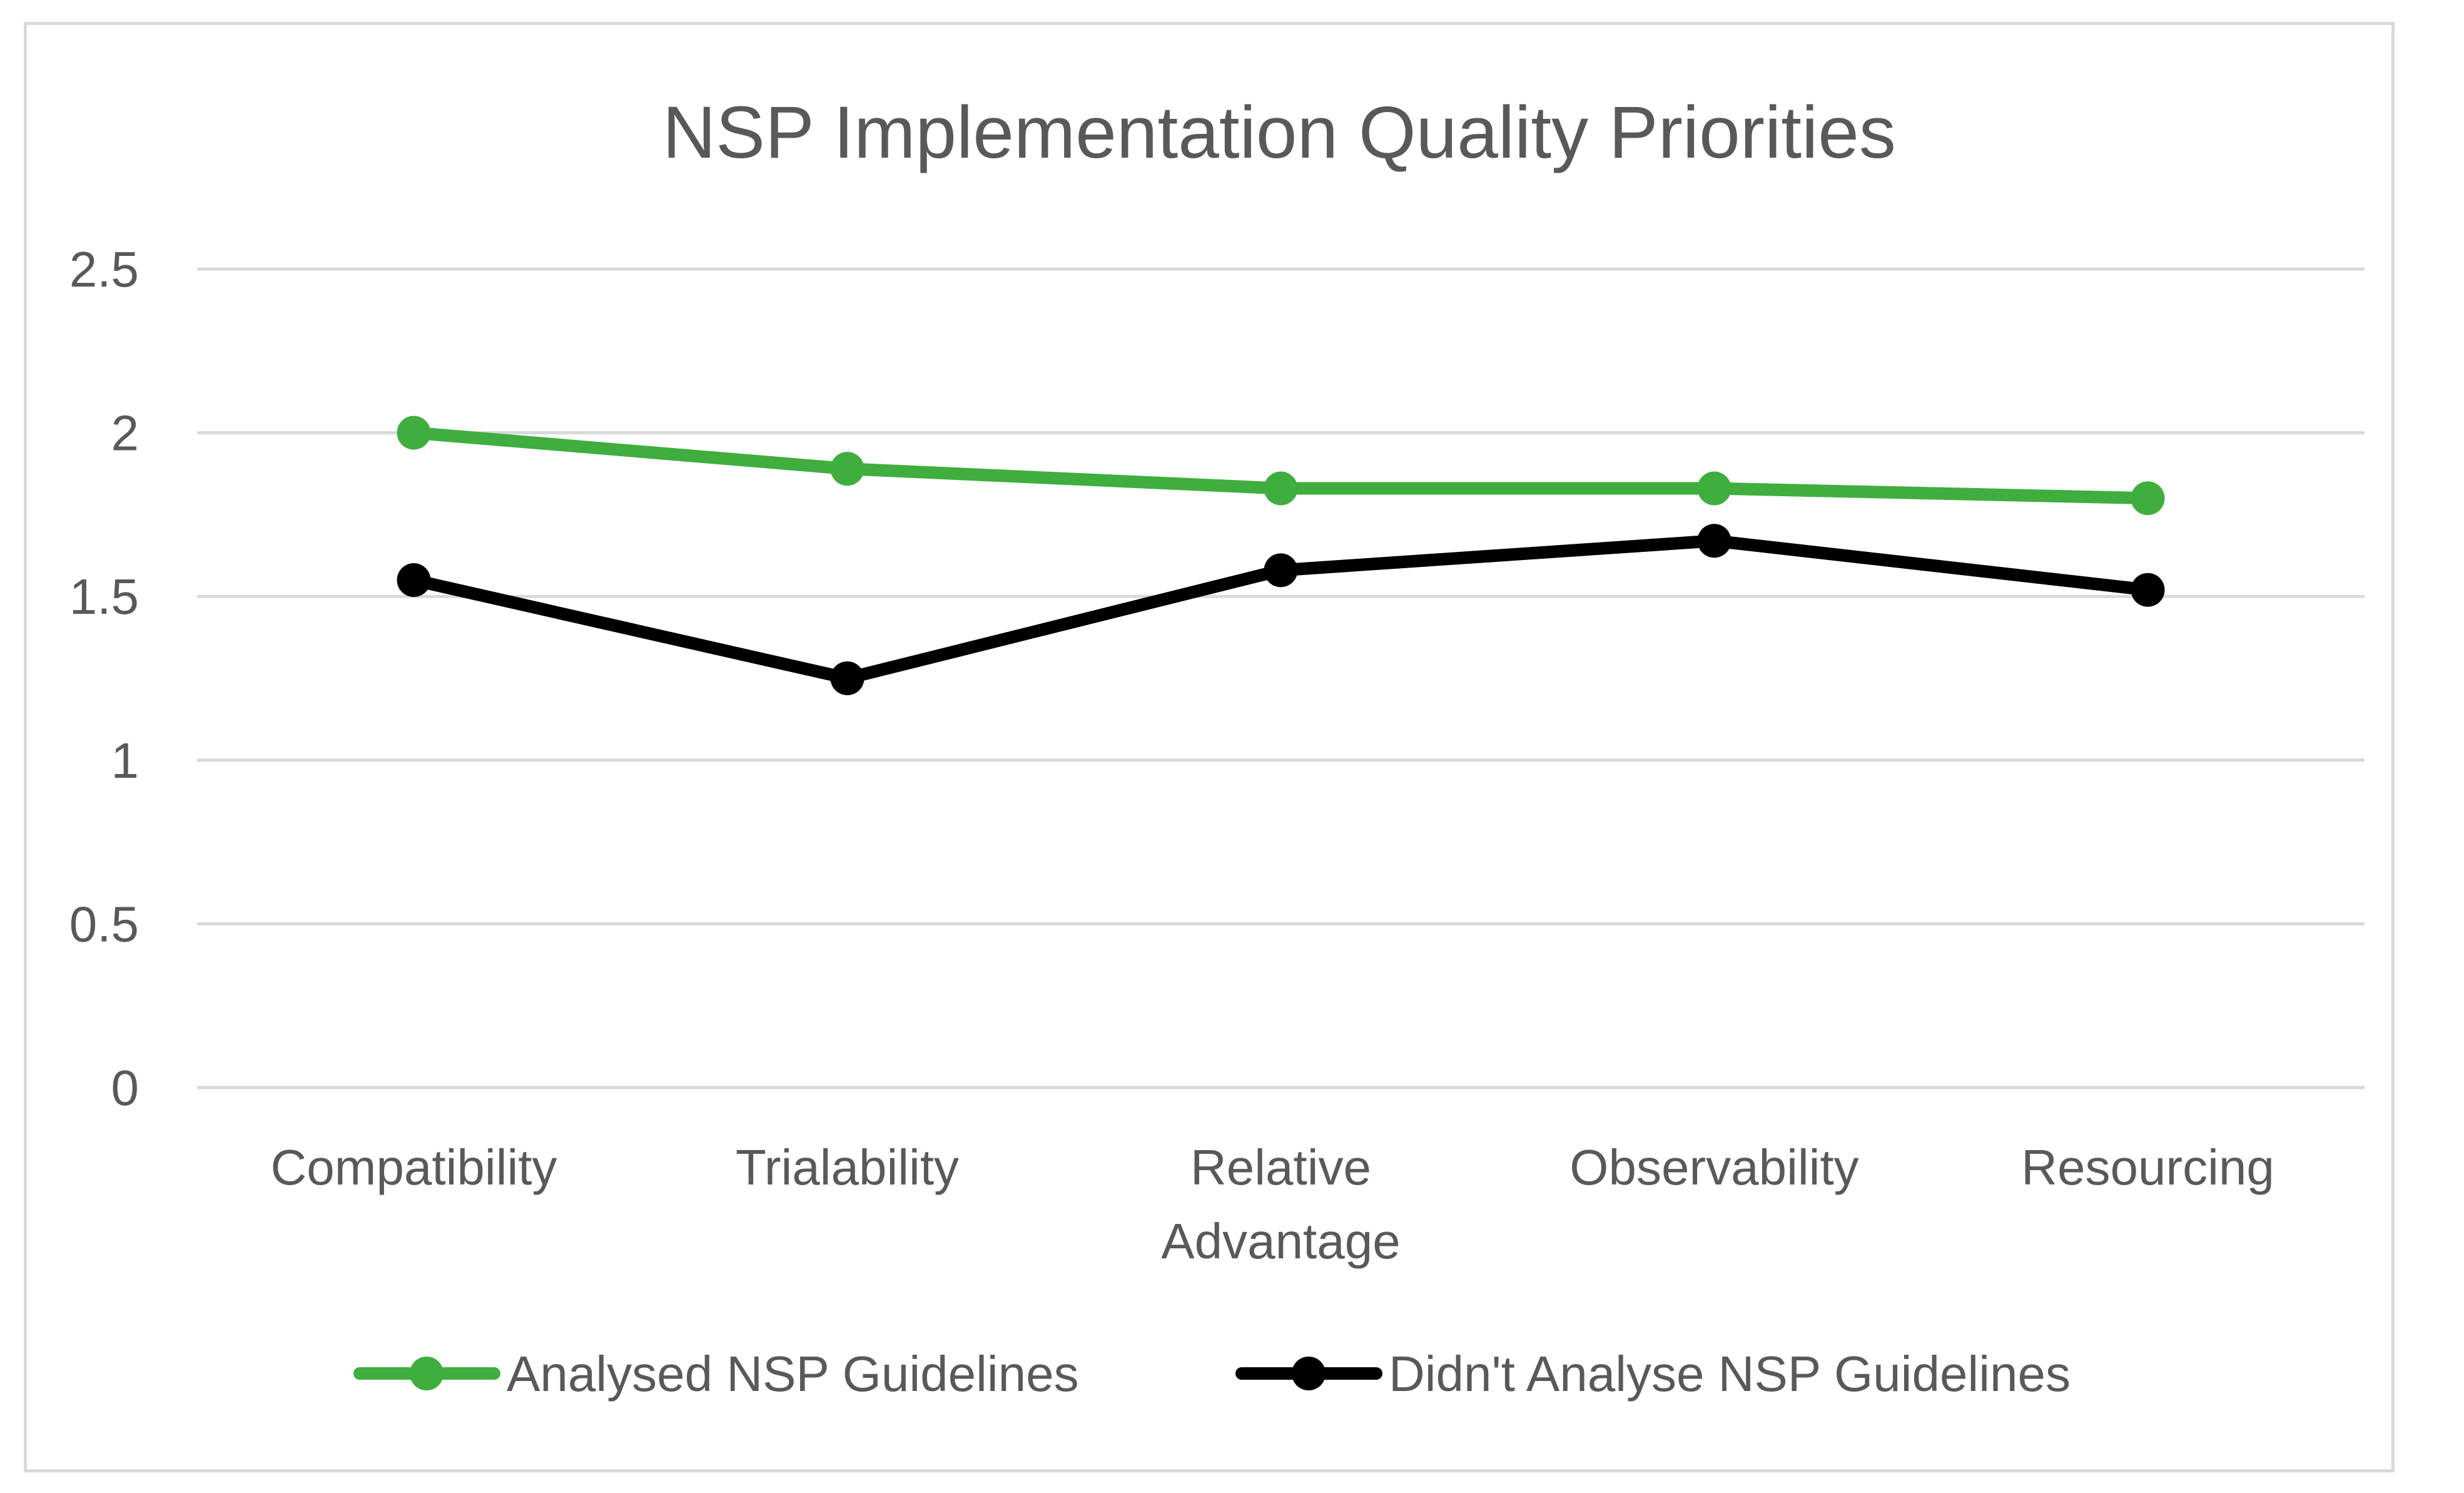  What do you see at coordinates (125, 1088) in the screenshot?
I see `y-tick-label: 0` at bounding box center [125, 1088].